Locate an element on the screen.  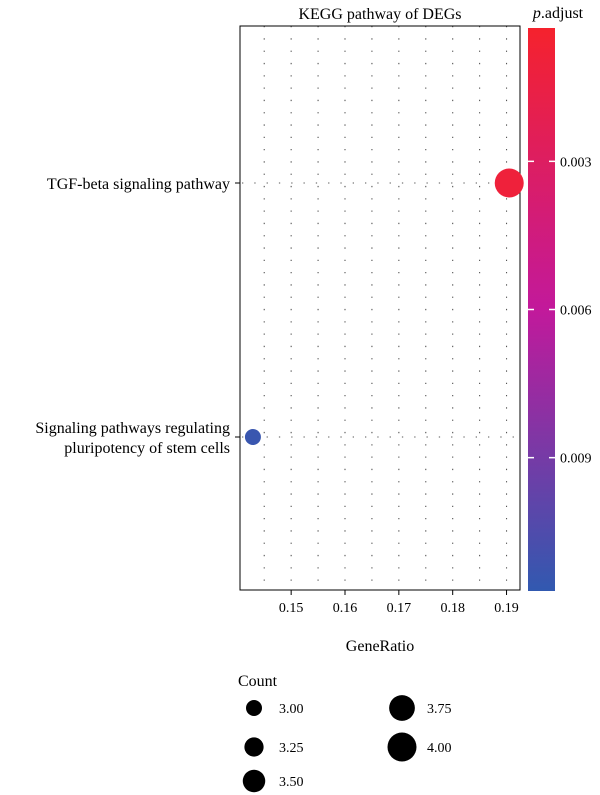
x-axis-ticks: 0.15 0.16 0.17 0.18 0.19 is located at coordinates (399, 603).